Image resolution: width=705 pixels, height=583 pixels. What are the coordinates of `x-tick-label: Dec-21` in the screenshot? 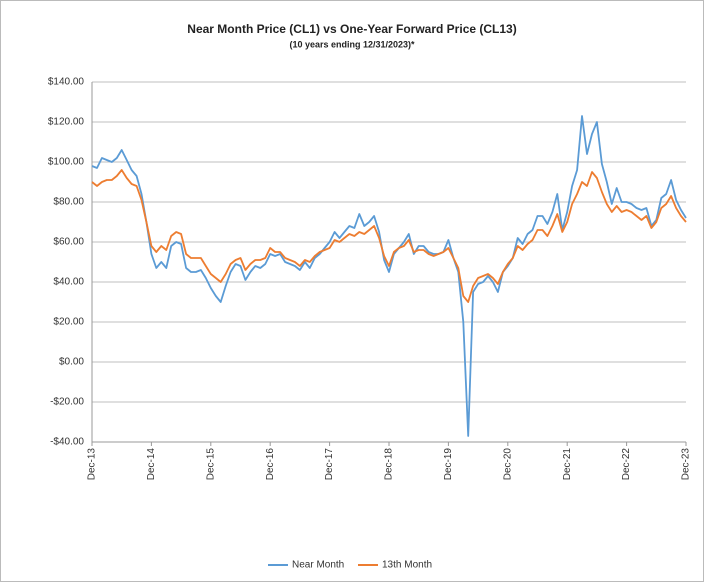 It's located at (567, 464).